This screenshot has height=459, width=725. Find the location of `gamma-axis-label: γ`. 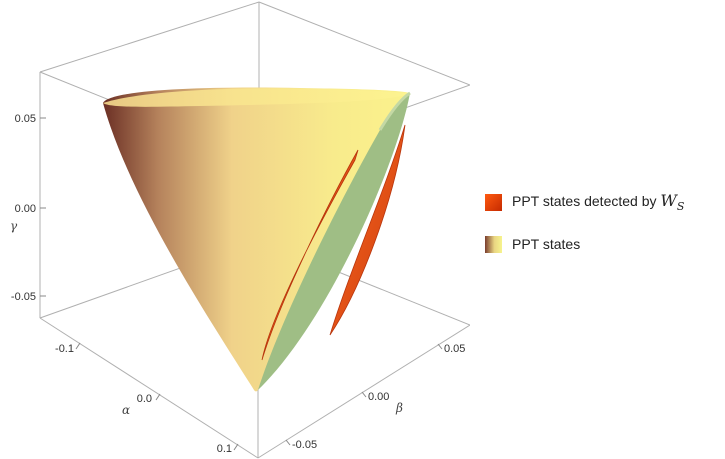

gamma-axis-label: γ is located at coordinates (14, 226).